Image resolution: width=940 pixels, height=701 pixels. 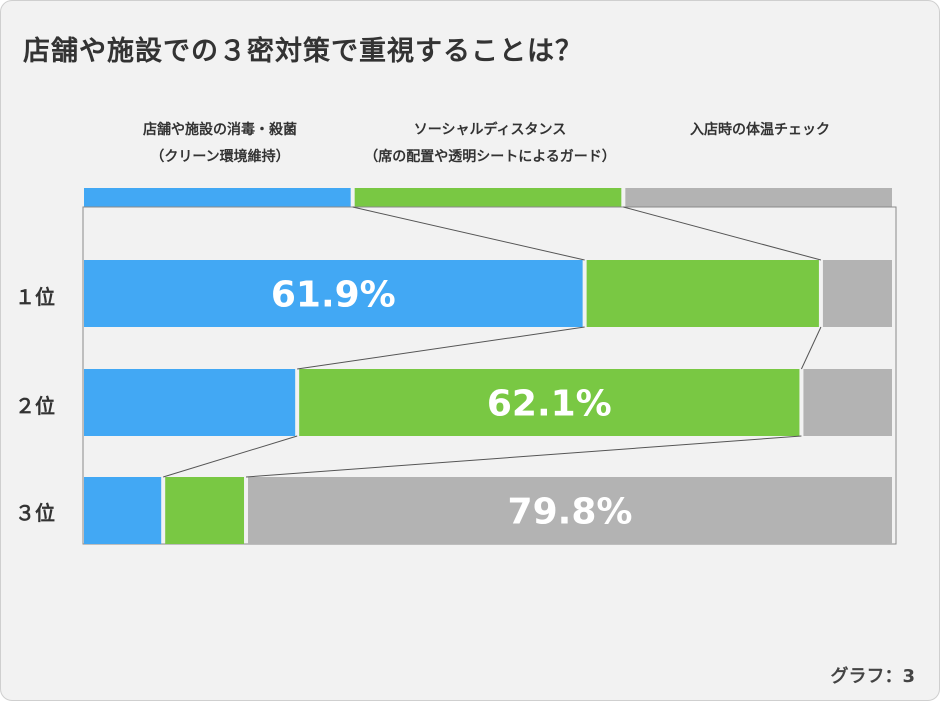 What do you see at coordinates (220, 130) in the screenshot?
I see `legend-label-disinfection-line1: 店舗や施設の消毒・殺菌` at bounding box center [220, 130].